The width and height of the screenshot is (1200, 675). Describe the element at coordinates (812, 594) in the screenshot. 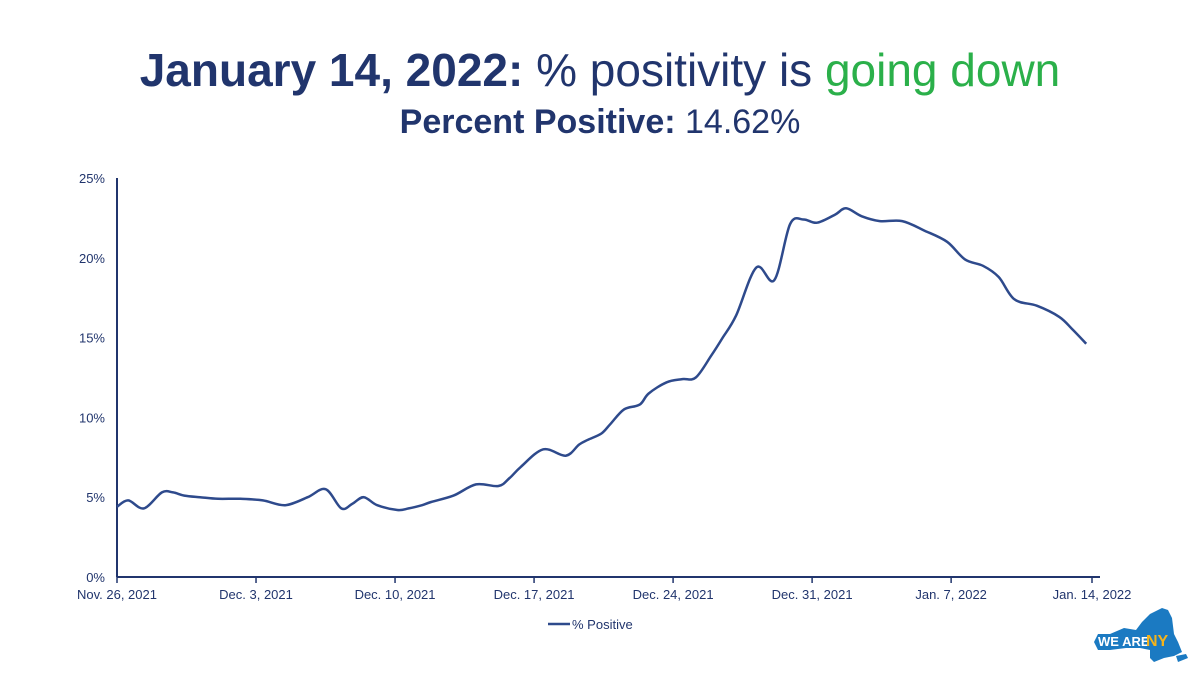

I see `x-tick-label: Dec. 31, 2021` at that location.